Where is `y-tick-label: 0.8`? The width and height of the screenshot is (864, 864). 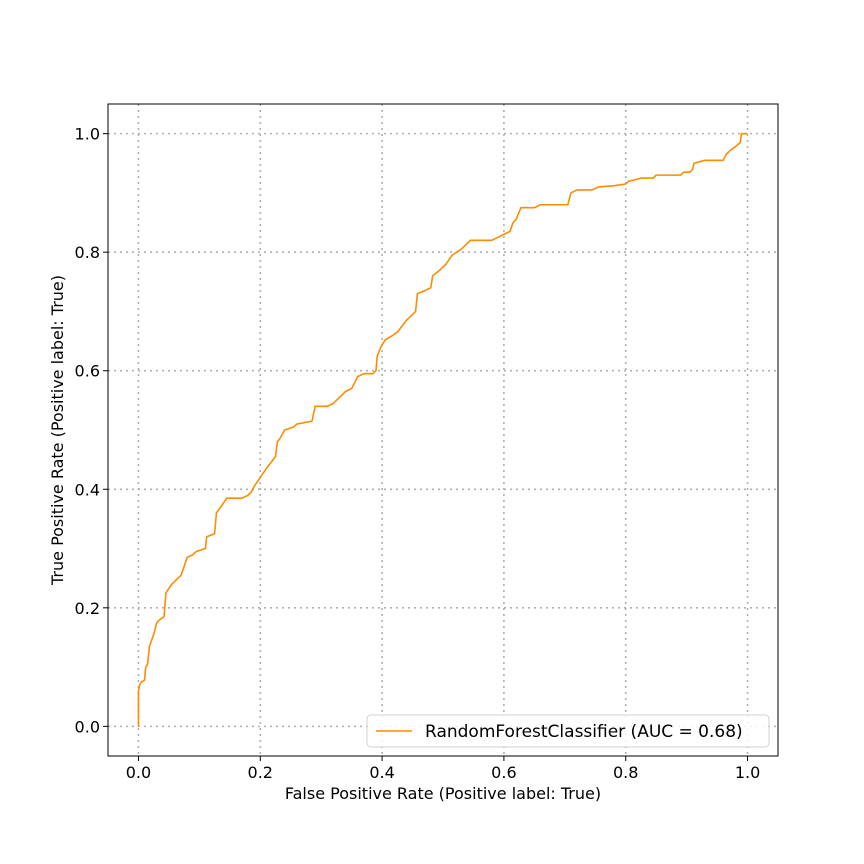 y-tick-label: 0.8 is located at coordinates (87, 252).